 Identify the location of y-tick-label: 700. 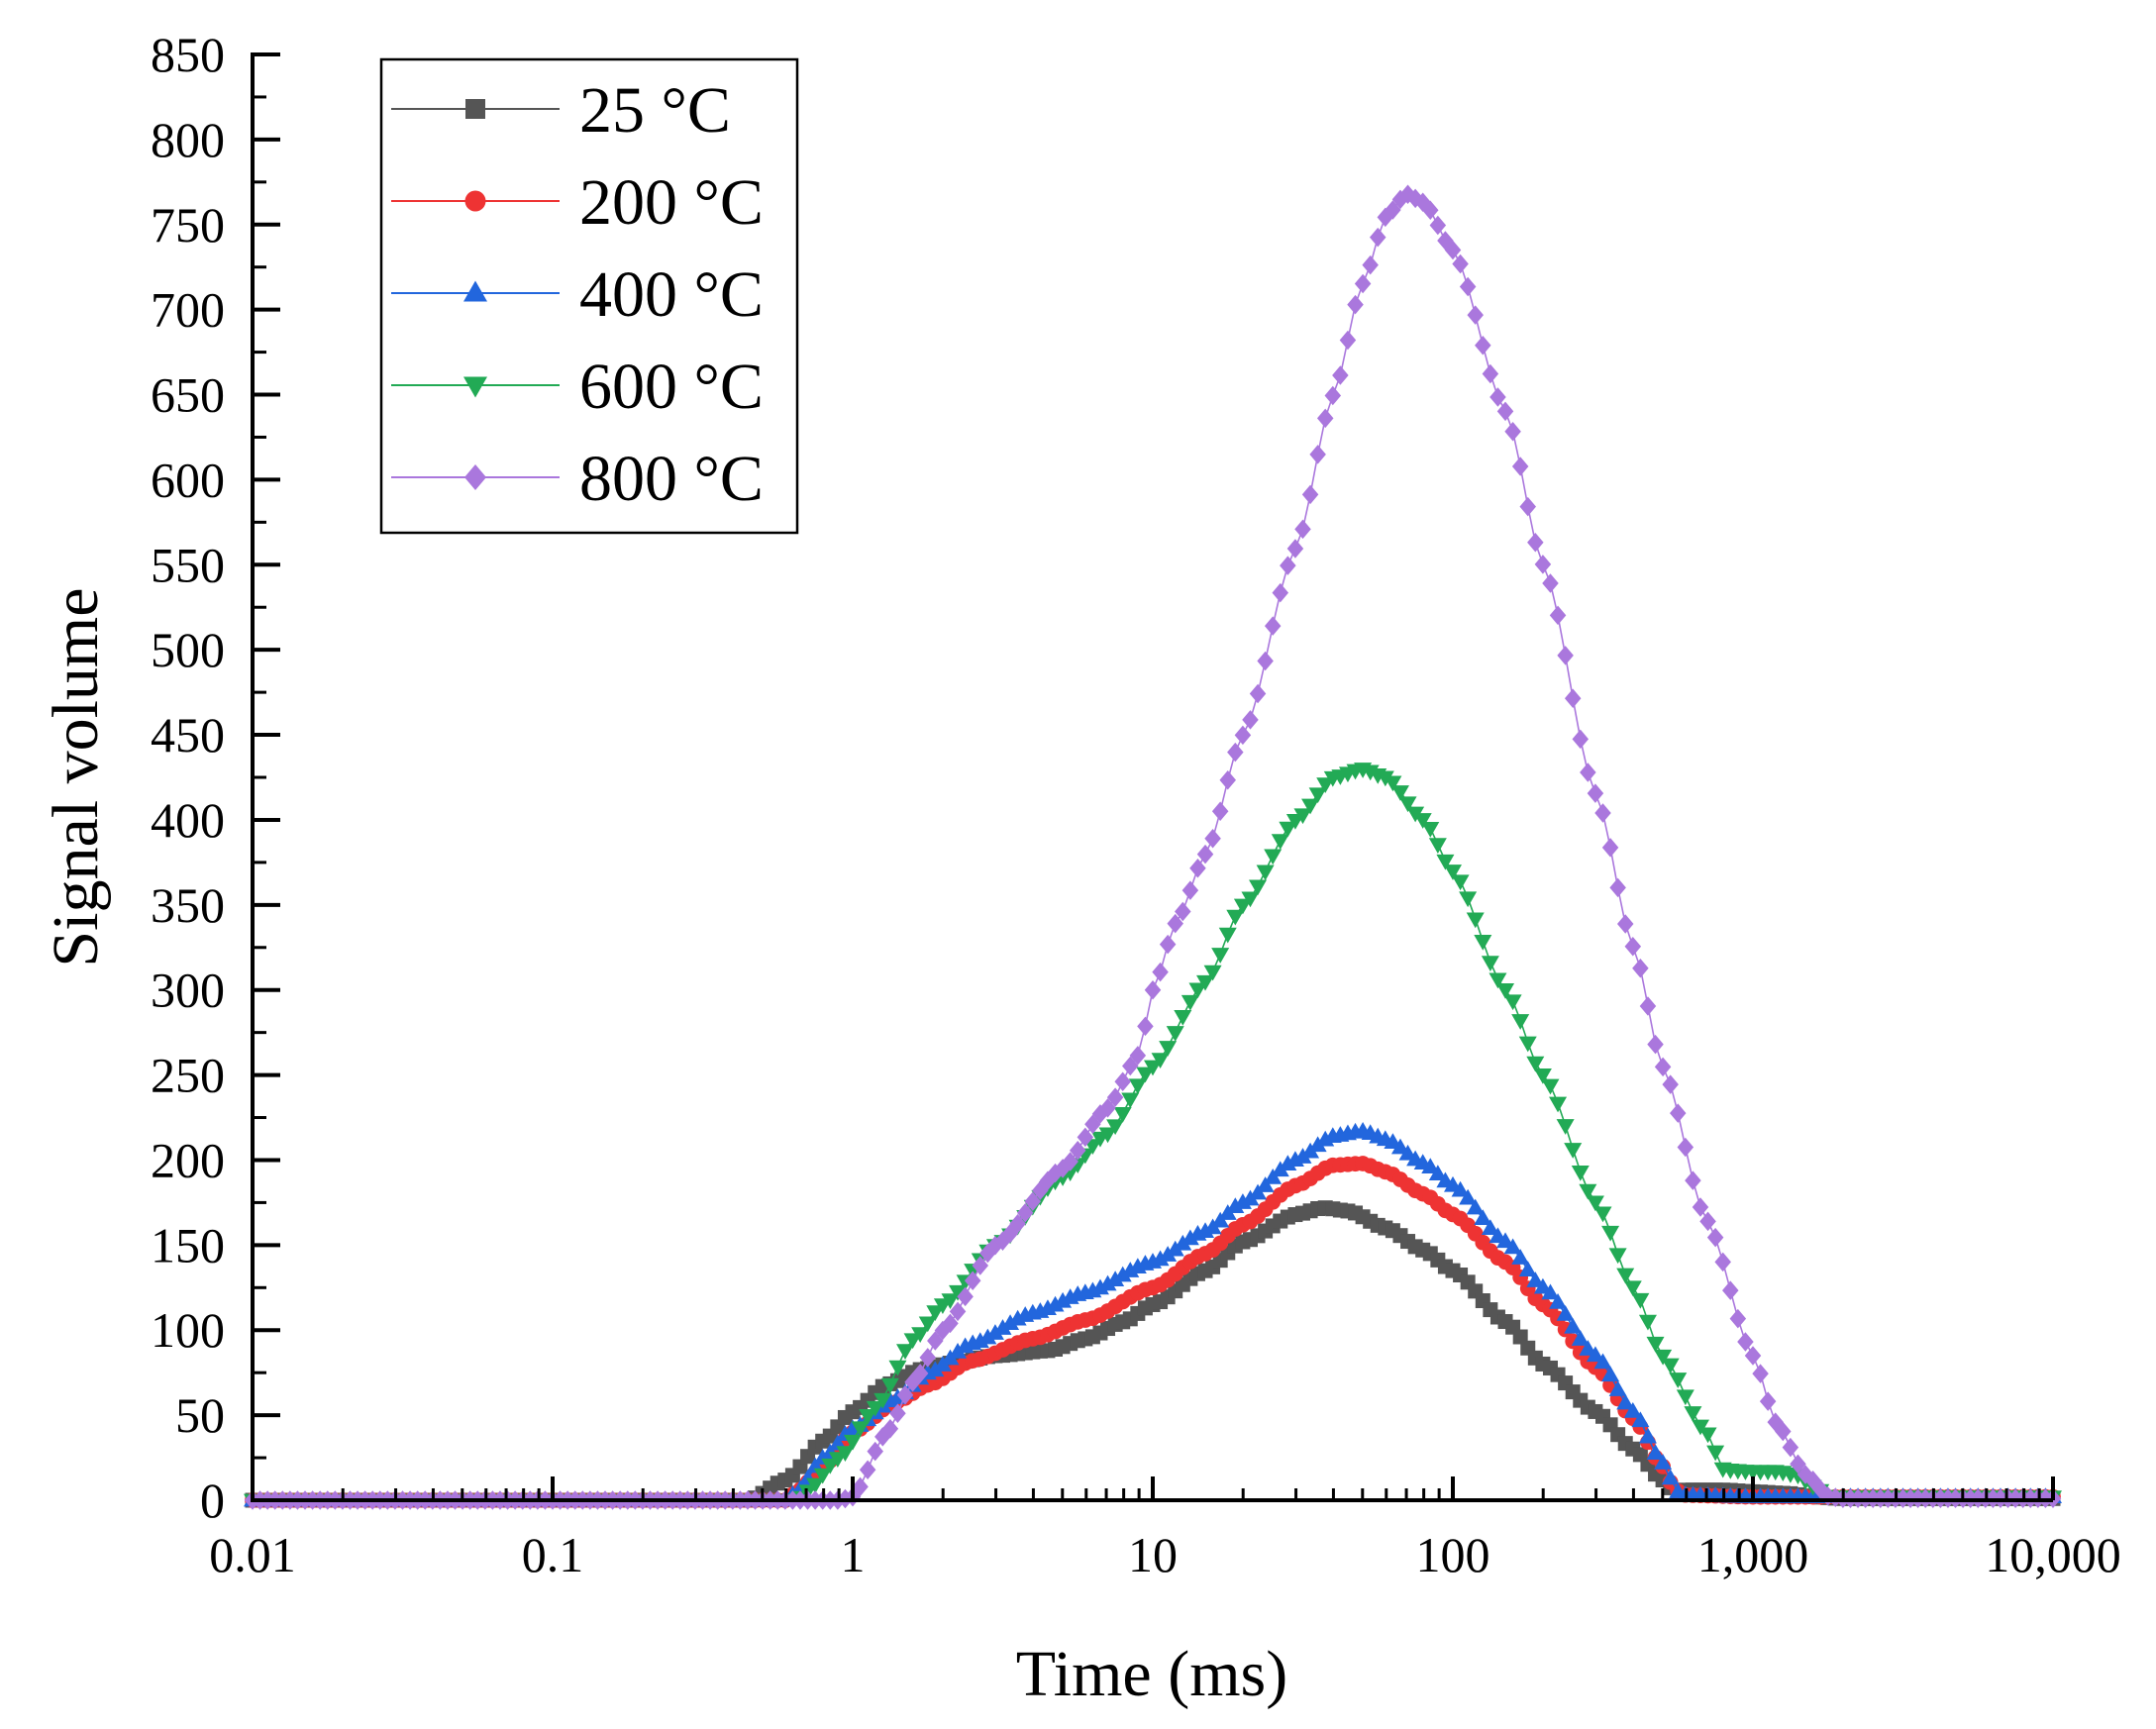
(188, 310).